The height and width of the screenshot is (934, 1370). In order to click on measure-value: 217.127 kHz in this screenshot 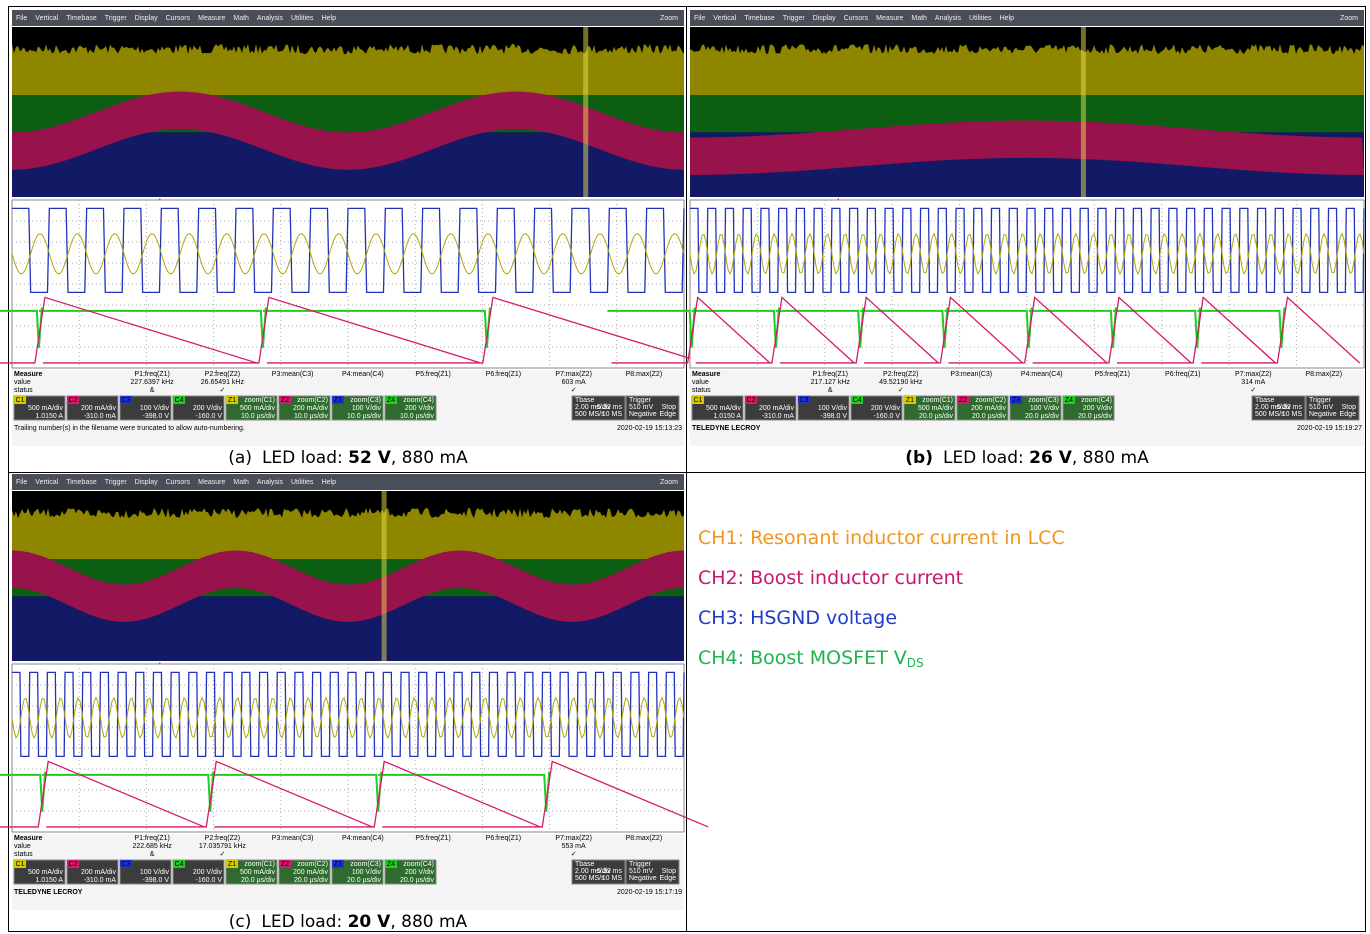, I will do `click(831, 382)`.